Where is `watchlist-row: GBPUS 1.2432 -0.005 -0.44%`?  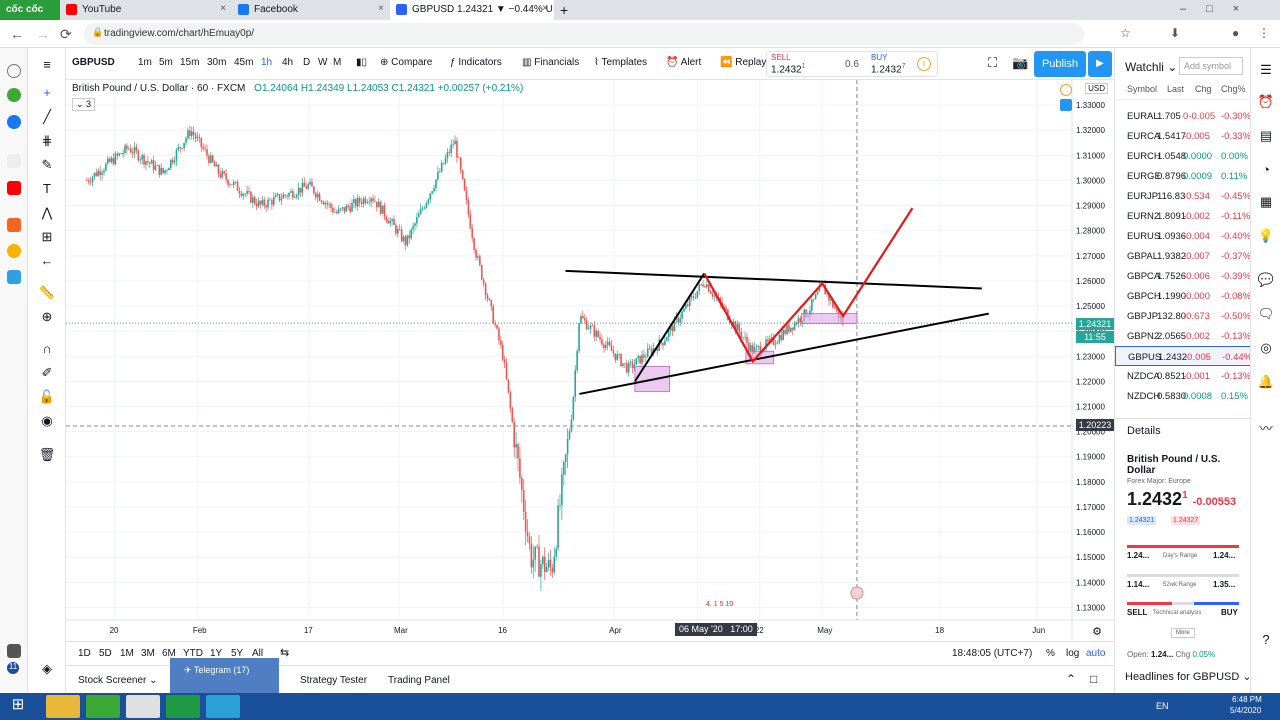 watchlist-row: GBPUS 1.2432 -0.005 -0.44% is located at coordinates (1183, 356).